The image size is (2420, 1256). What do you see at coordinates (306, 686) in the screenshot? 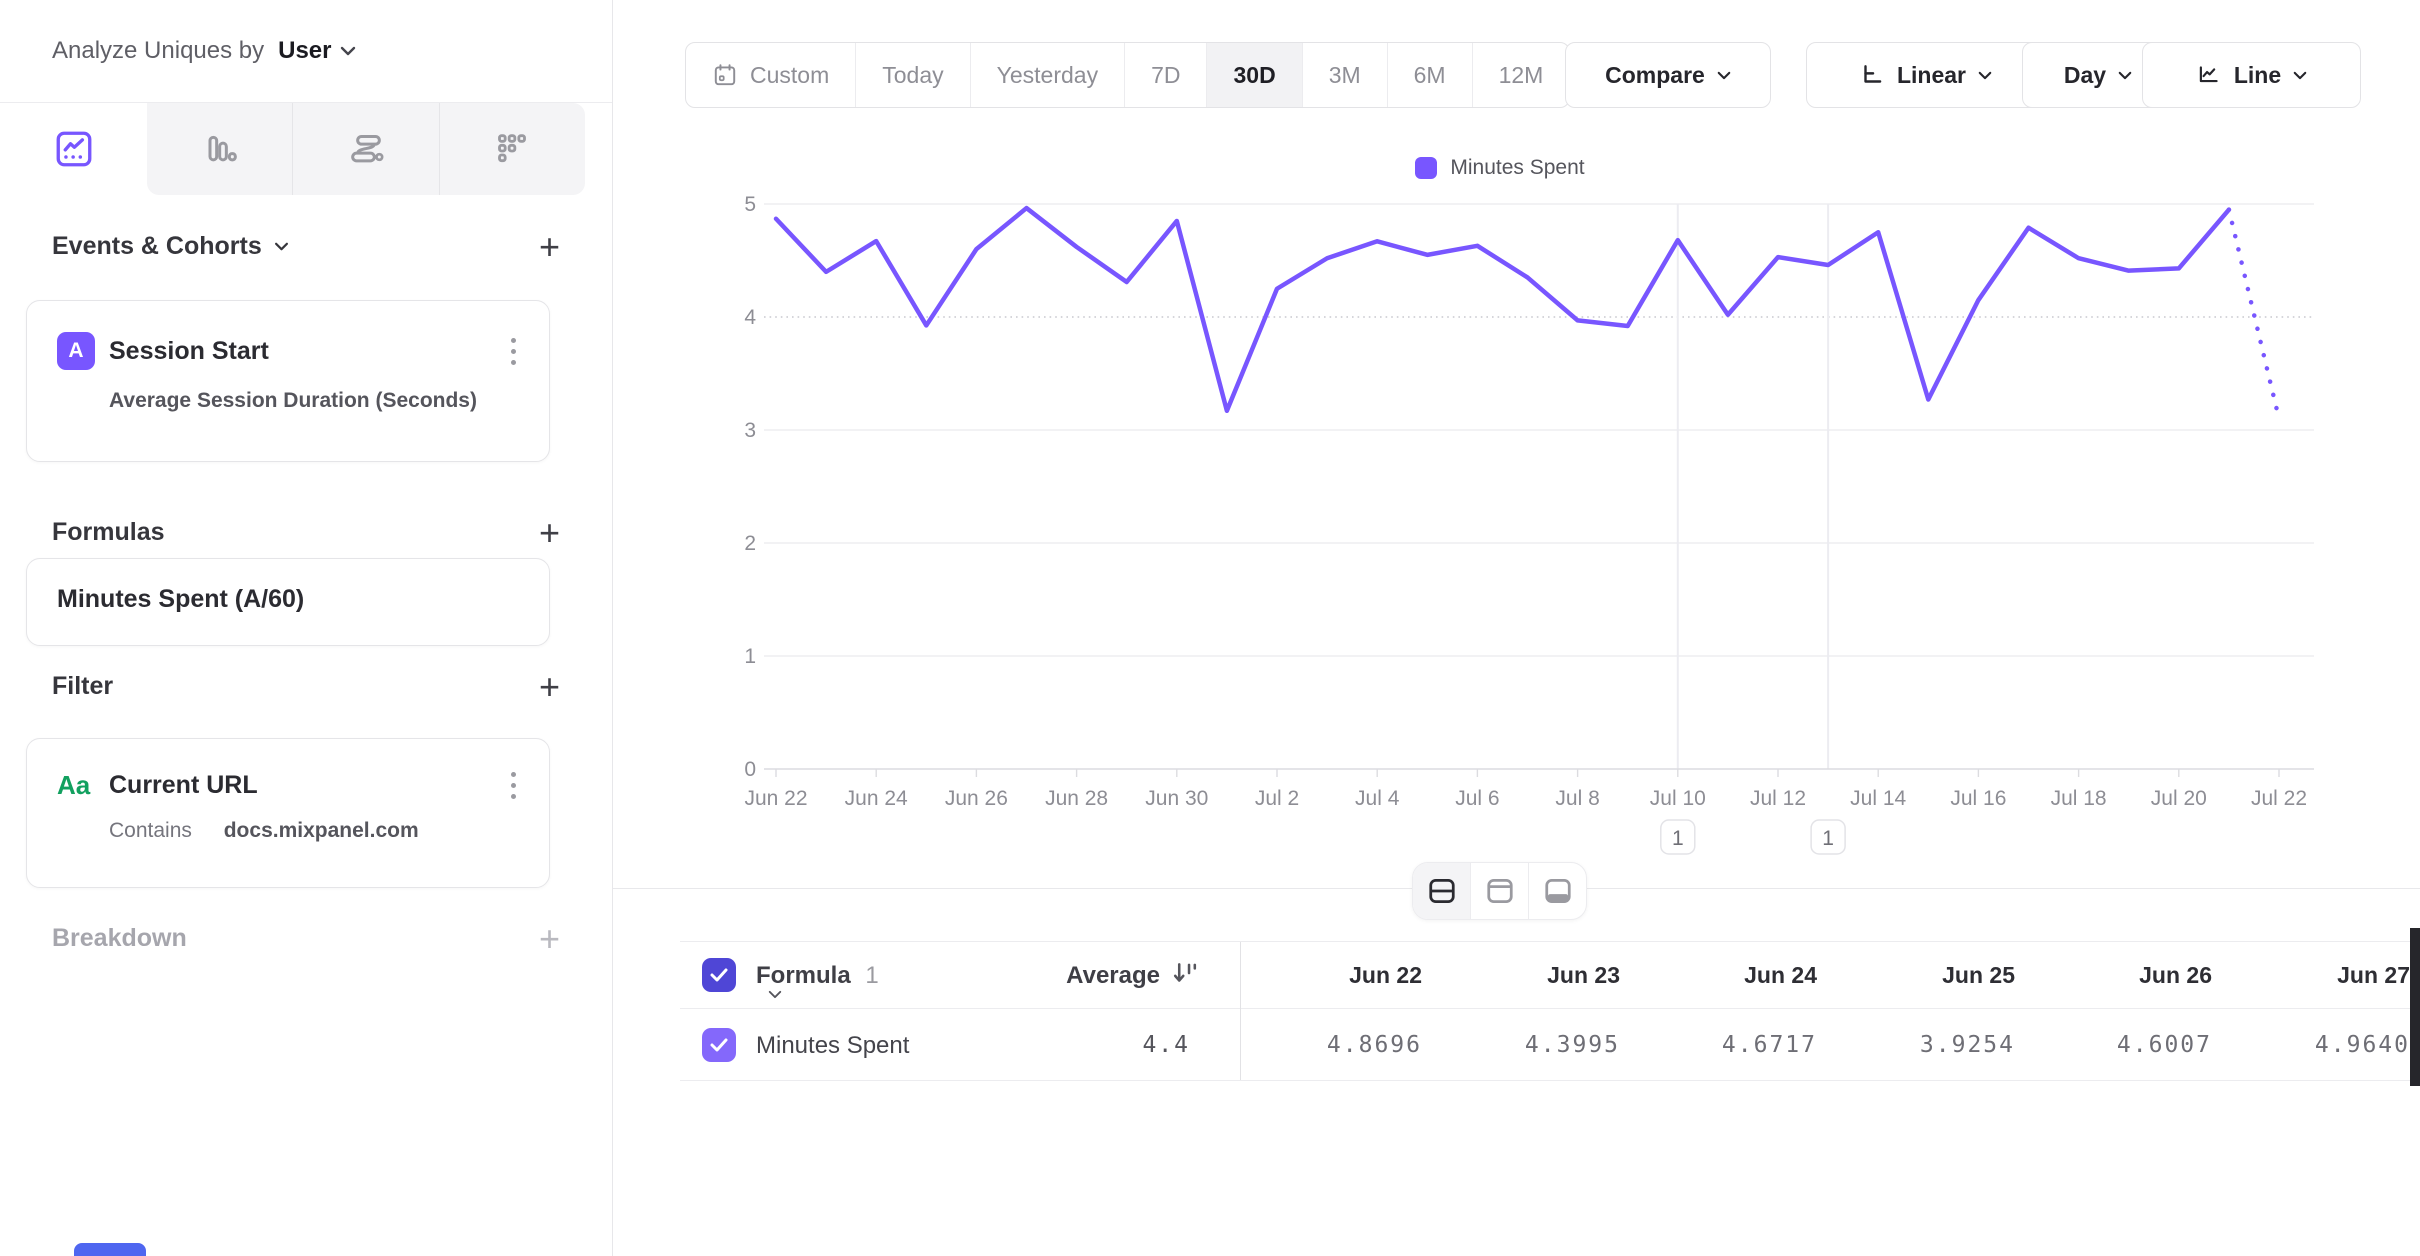
I see `filter-section-header: Filter +` at bounding box center [306, 686].